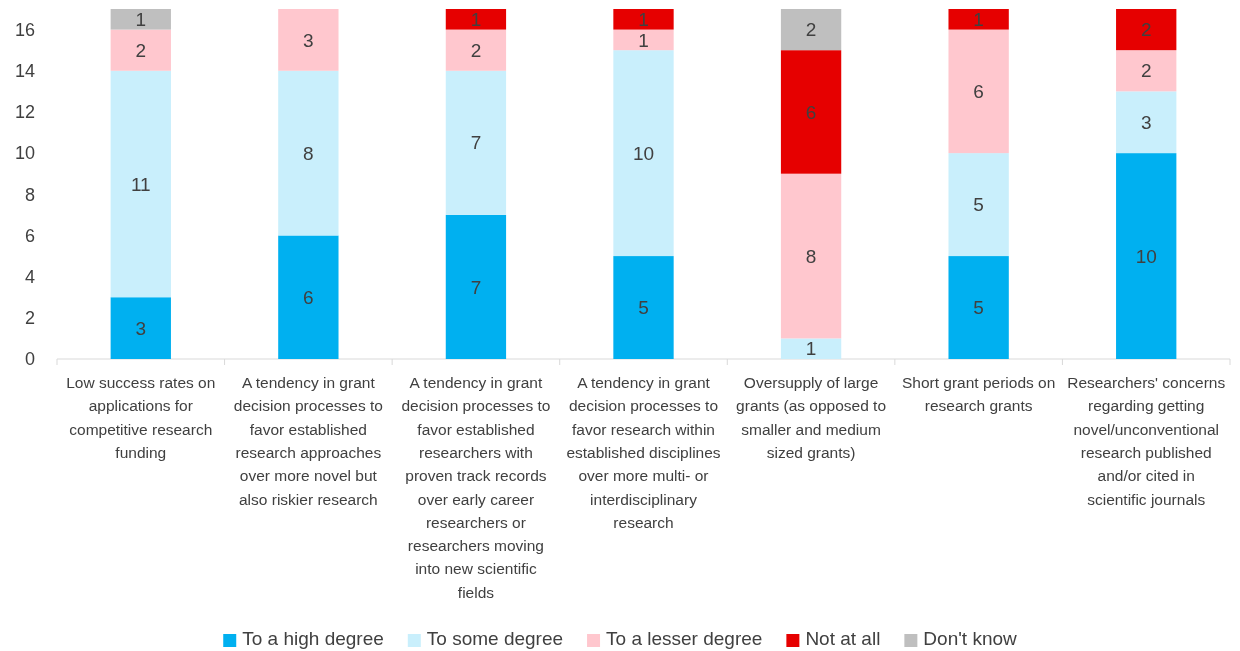  What do you see at coordinates (24, 112) in the screenshot?
I see `y-tick-label: 12` at bounding box center [24, 112].